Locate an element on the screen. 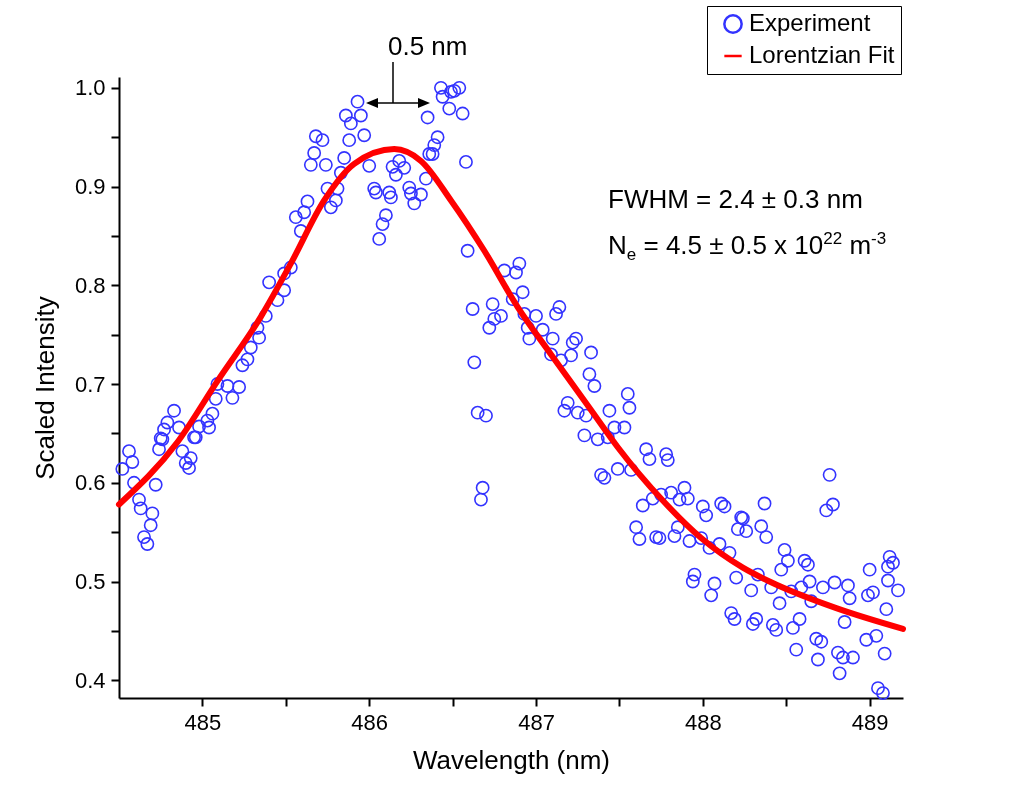  x-tick-label: 489 is located at coordinates (870, 722).